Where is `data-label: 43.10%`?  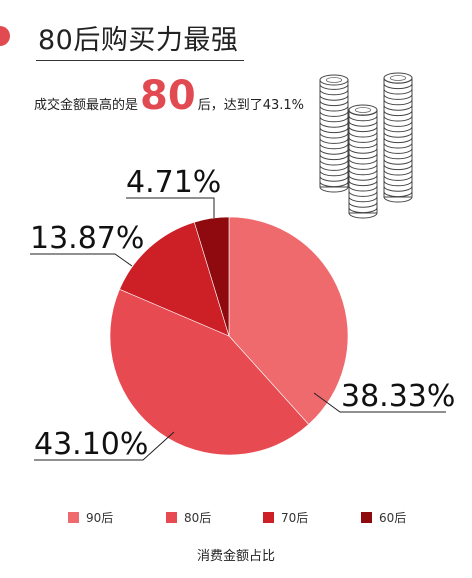
data-label: 43.10% is located at coordinates (91, 444).